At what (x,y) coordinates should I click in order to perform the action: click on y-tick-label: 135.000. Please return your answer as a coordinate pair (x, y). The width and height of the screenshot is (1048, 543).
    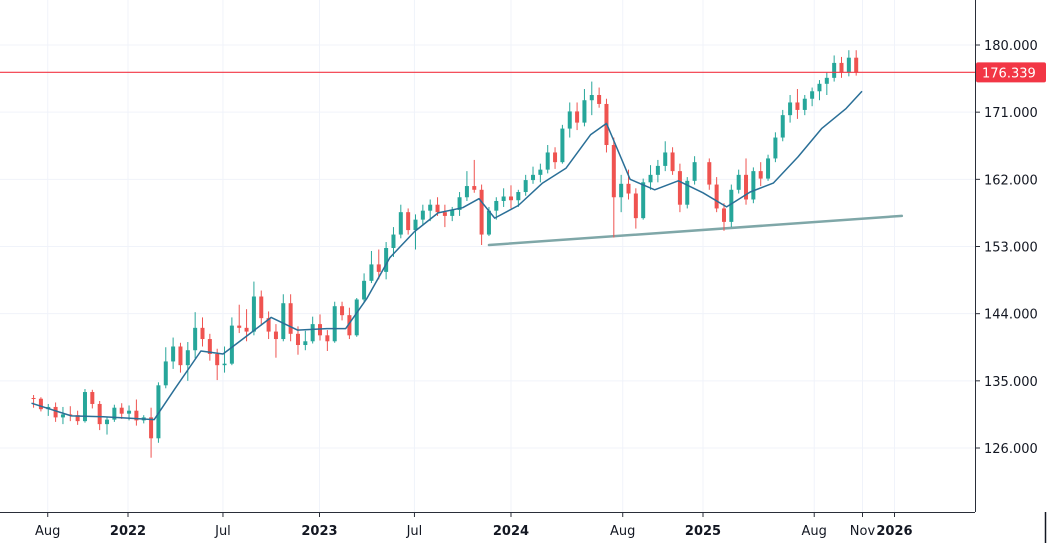
    Looking at the image, I should click on (1011, 382).